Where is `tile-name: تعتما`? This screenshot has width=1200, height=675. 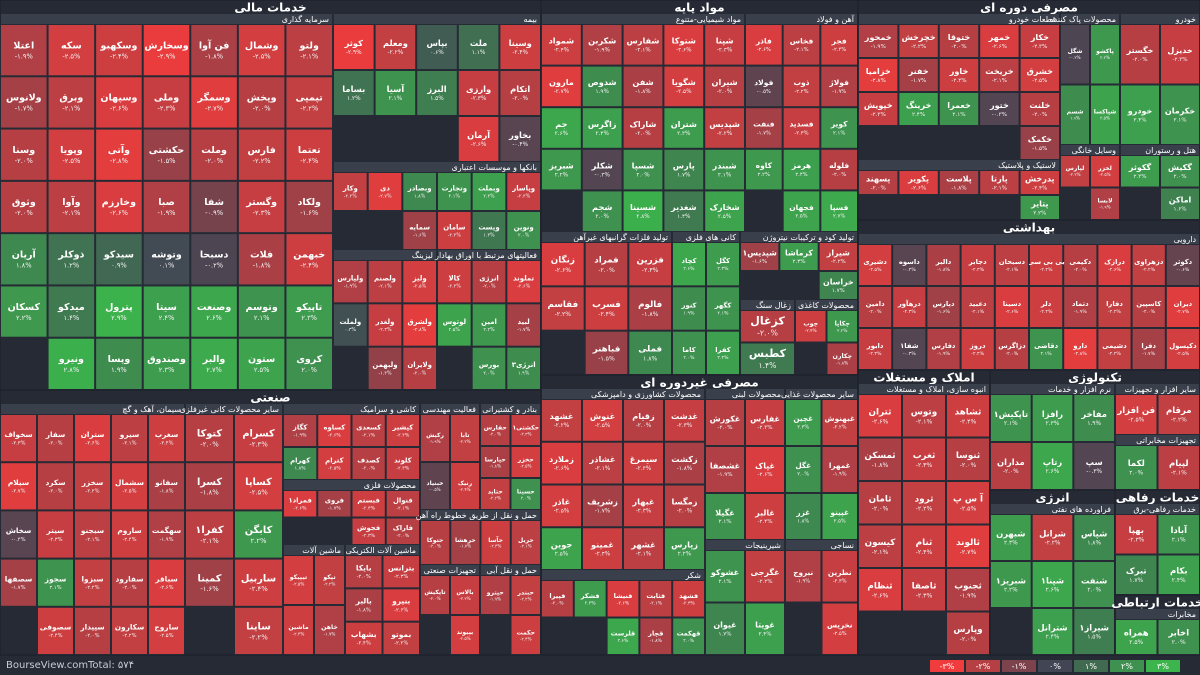
tile-name: تعتما is located at coordinates (309, 150).